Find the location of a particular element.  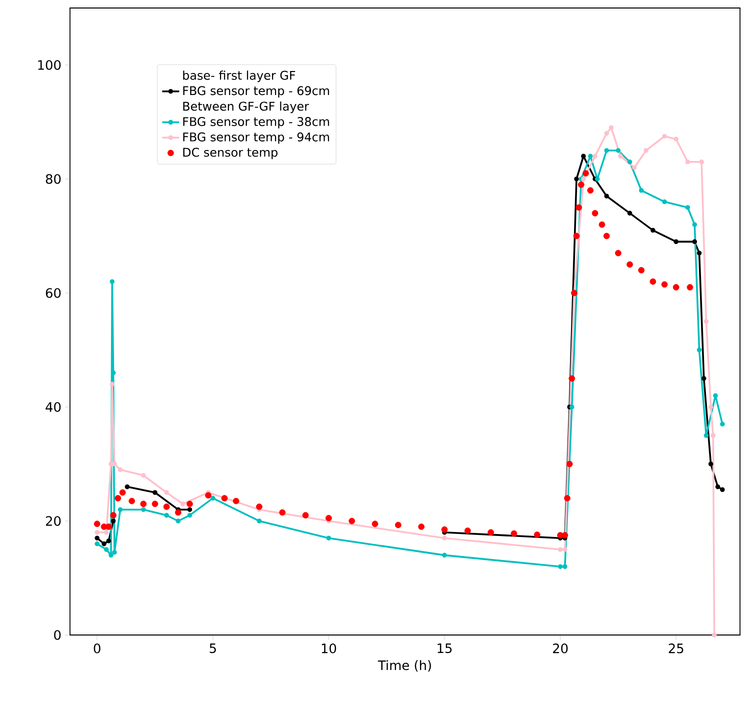

x-tick-label: 0 is located at coordinates (97, 649).